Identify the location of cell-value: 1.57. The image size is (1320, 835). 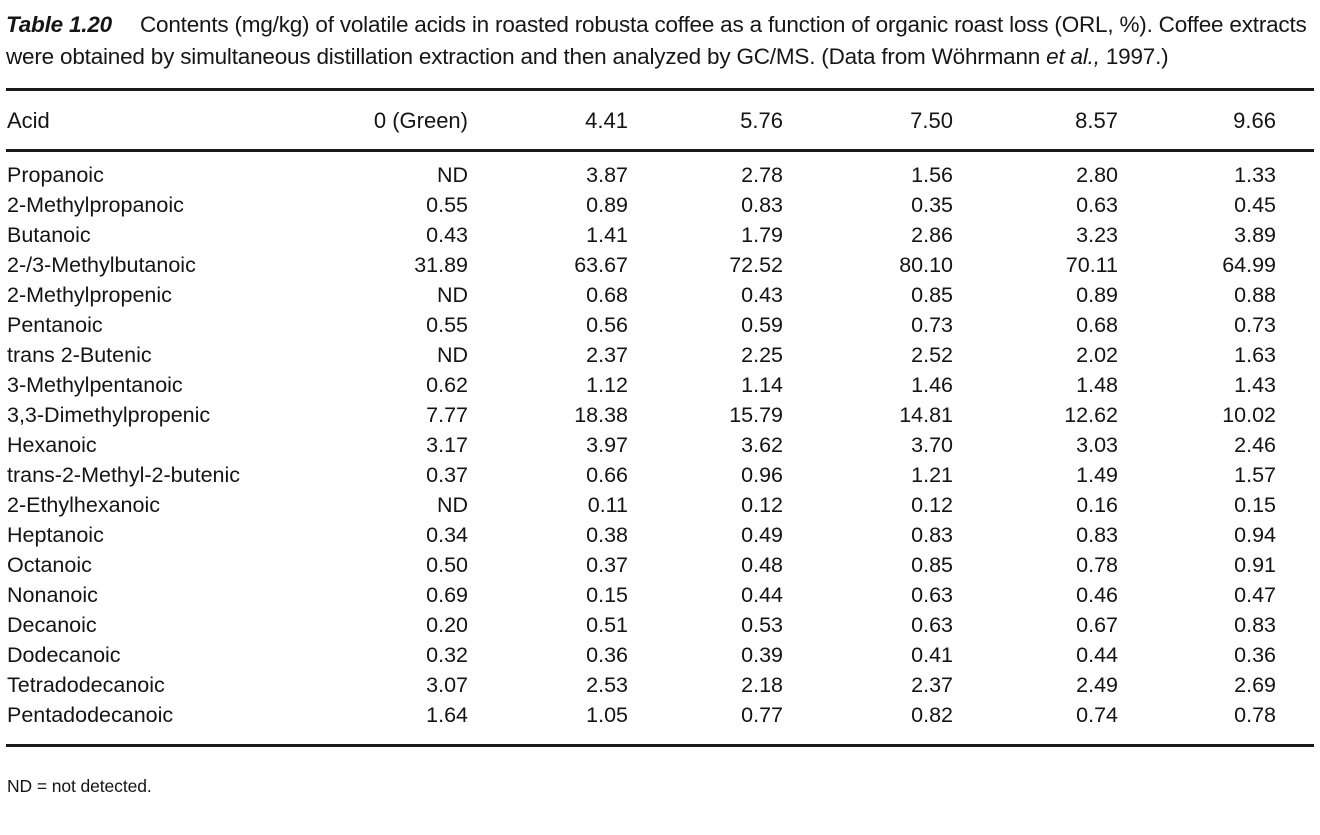
(1255, 475).